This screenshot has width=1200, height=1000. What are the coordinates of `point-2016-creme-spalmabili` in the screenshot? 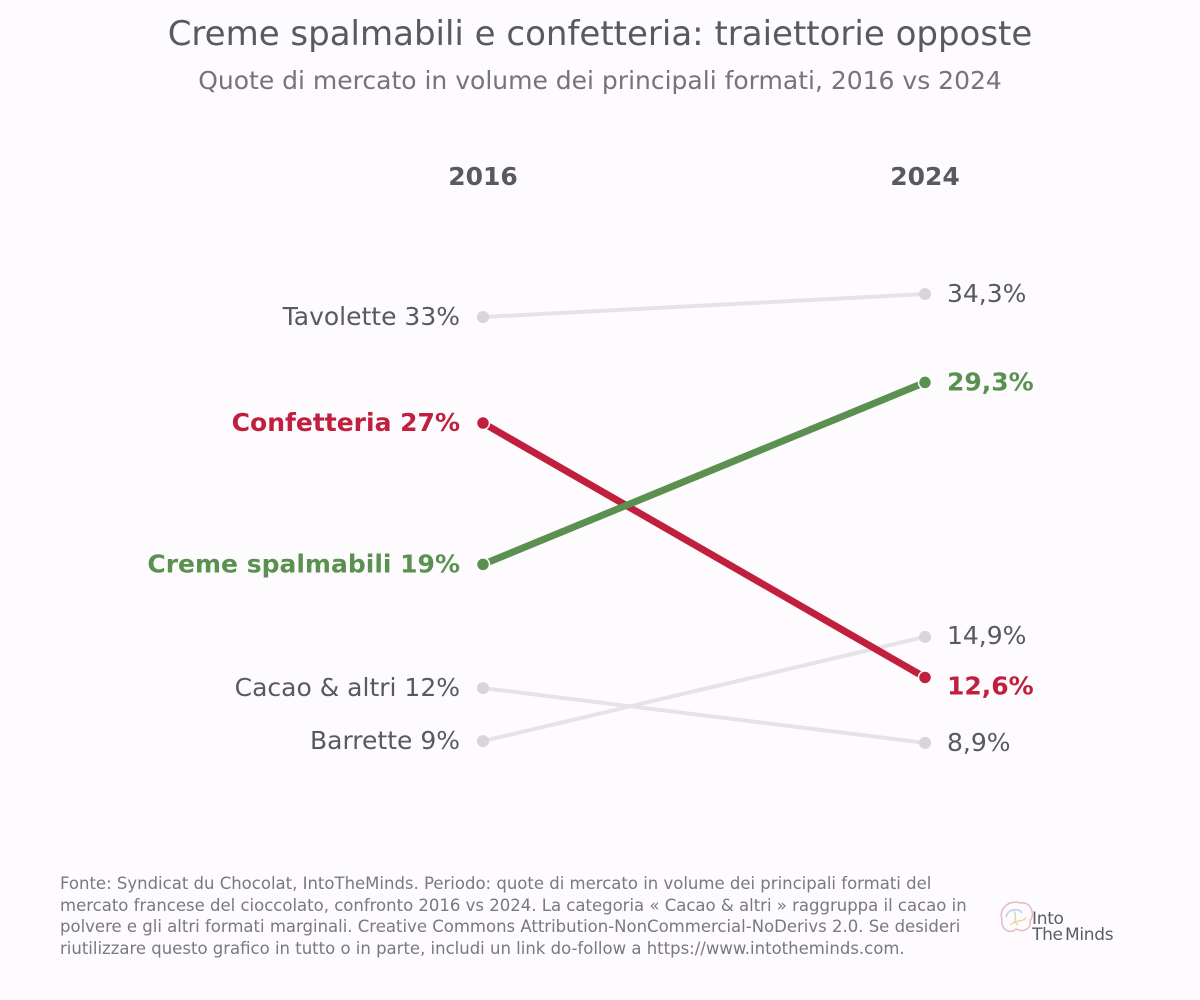 It's located at (483, 564).